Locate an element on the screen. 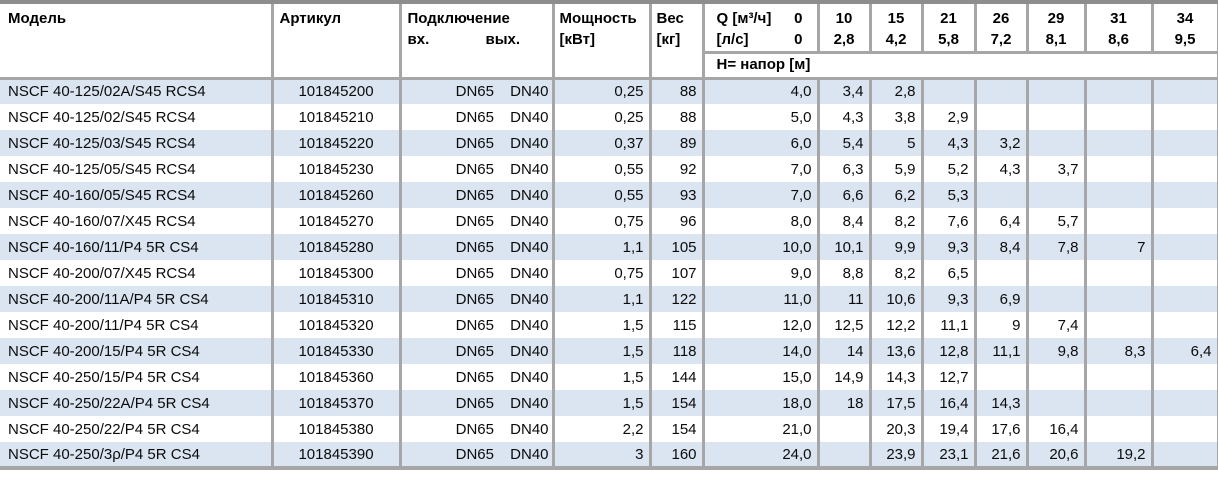 This screenshot has height=484, width=1218. head-cell: 24,0 is located at coordinates (760, 455).